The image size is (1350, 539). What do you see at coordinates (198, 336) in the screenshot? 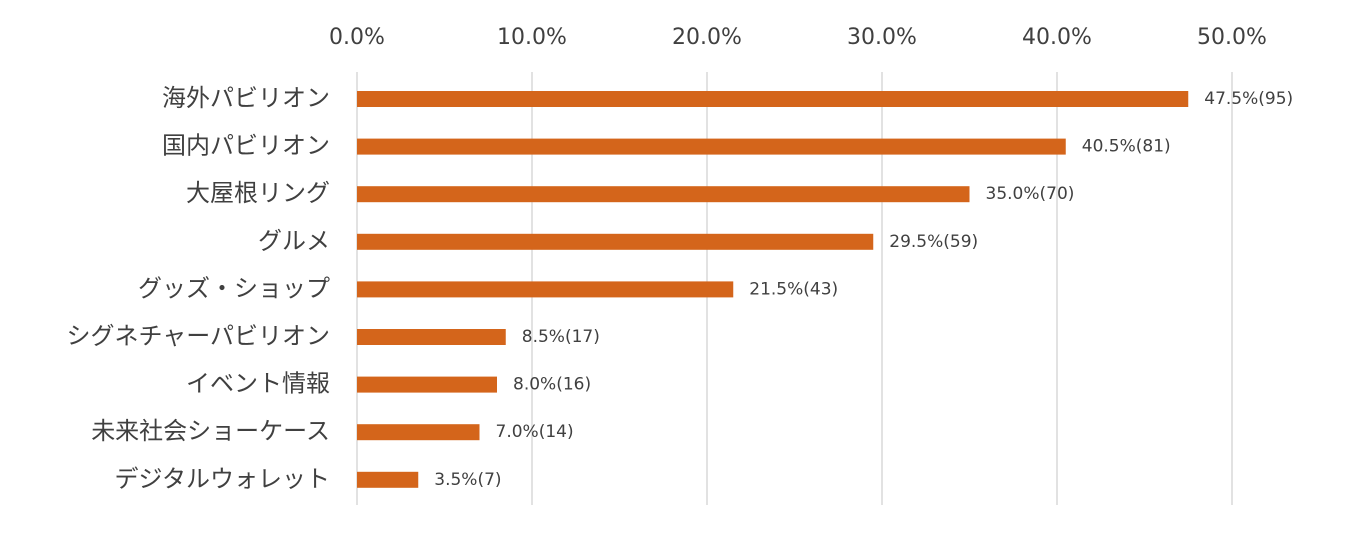
I see `y-tick-label: シグネチャーパビリオン` at bounding box center [198, 336].